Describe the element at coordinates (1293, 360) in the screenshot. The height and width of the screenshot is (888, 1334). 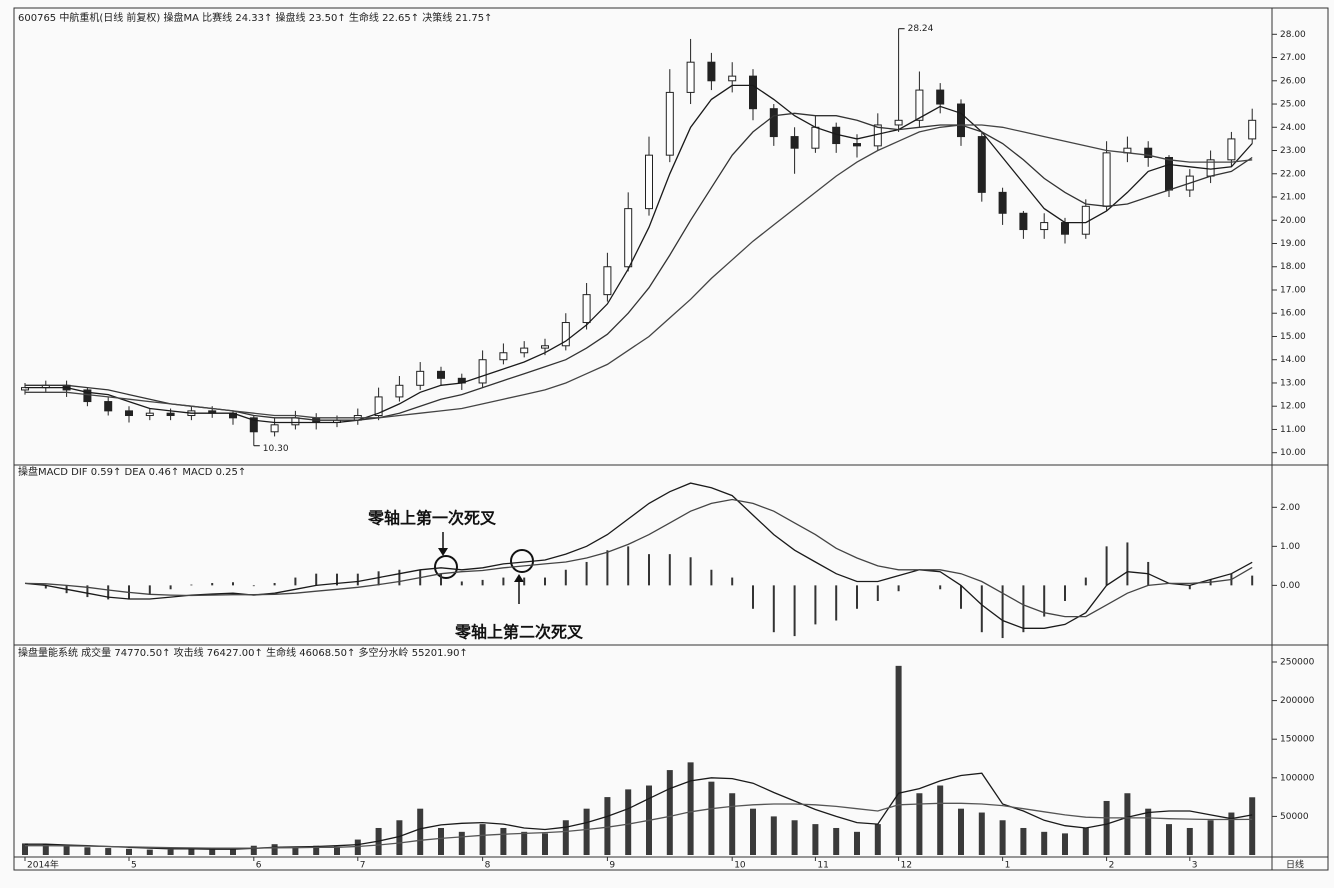
I see `y-tick-label: 14.00` at that location.